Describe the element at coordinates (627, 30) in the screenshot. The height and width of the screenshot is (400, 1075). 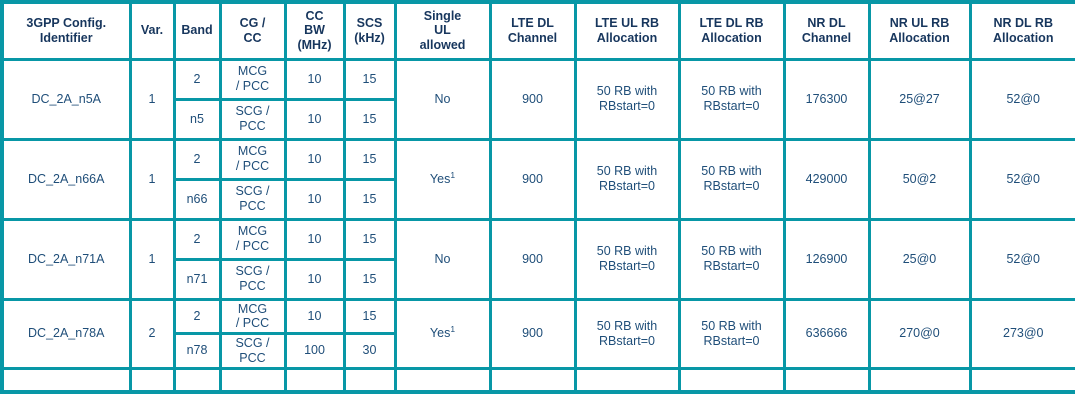
I see `col-header-lte-ul-rb: LTE UL RB Allocation` at that location.